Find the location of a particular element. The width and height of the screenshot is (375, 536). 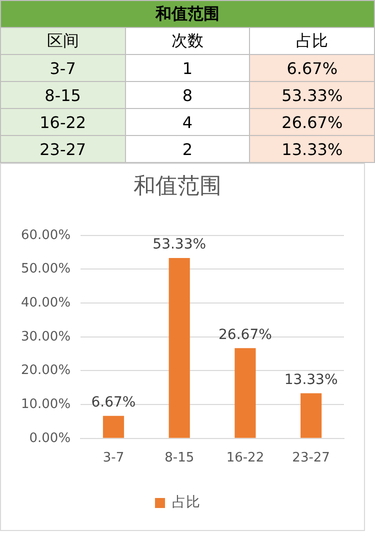

category-label: 8-15 is located at coordinates (63, 95).